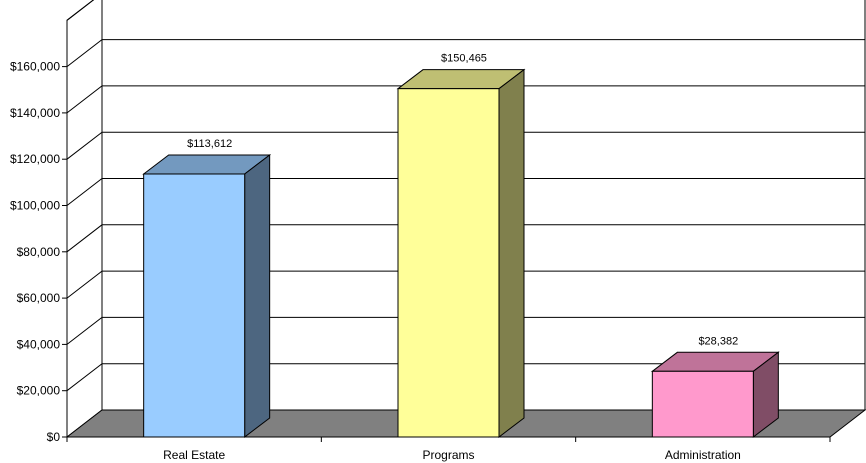 This screenshot has height=463, width=866. What do you see at coordinates (39, 391) in the screenshot?
I see `y-tick-label: $20,000` at bounding box center [39, 391].